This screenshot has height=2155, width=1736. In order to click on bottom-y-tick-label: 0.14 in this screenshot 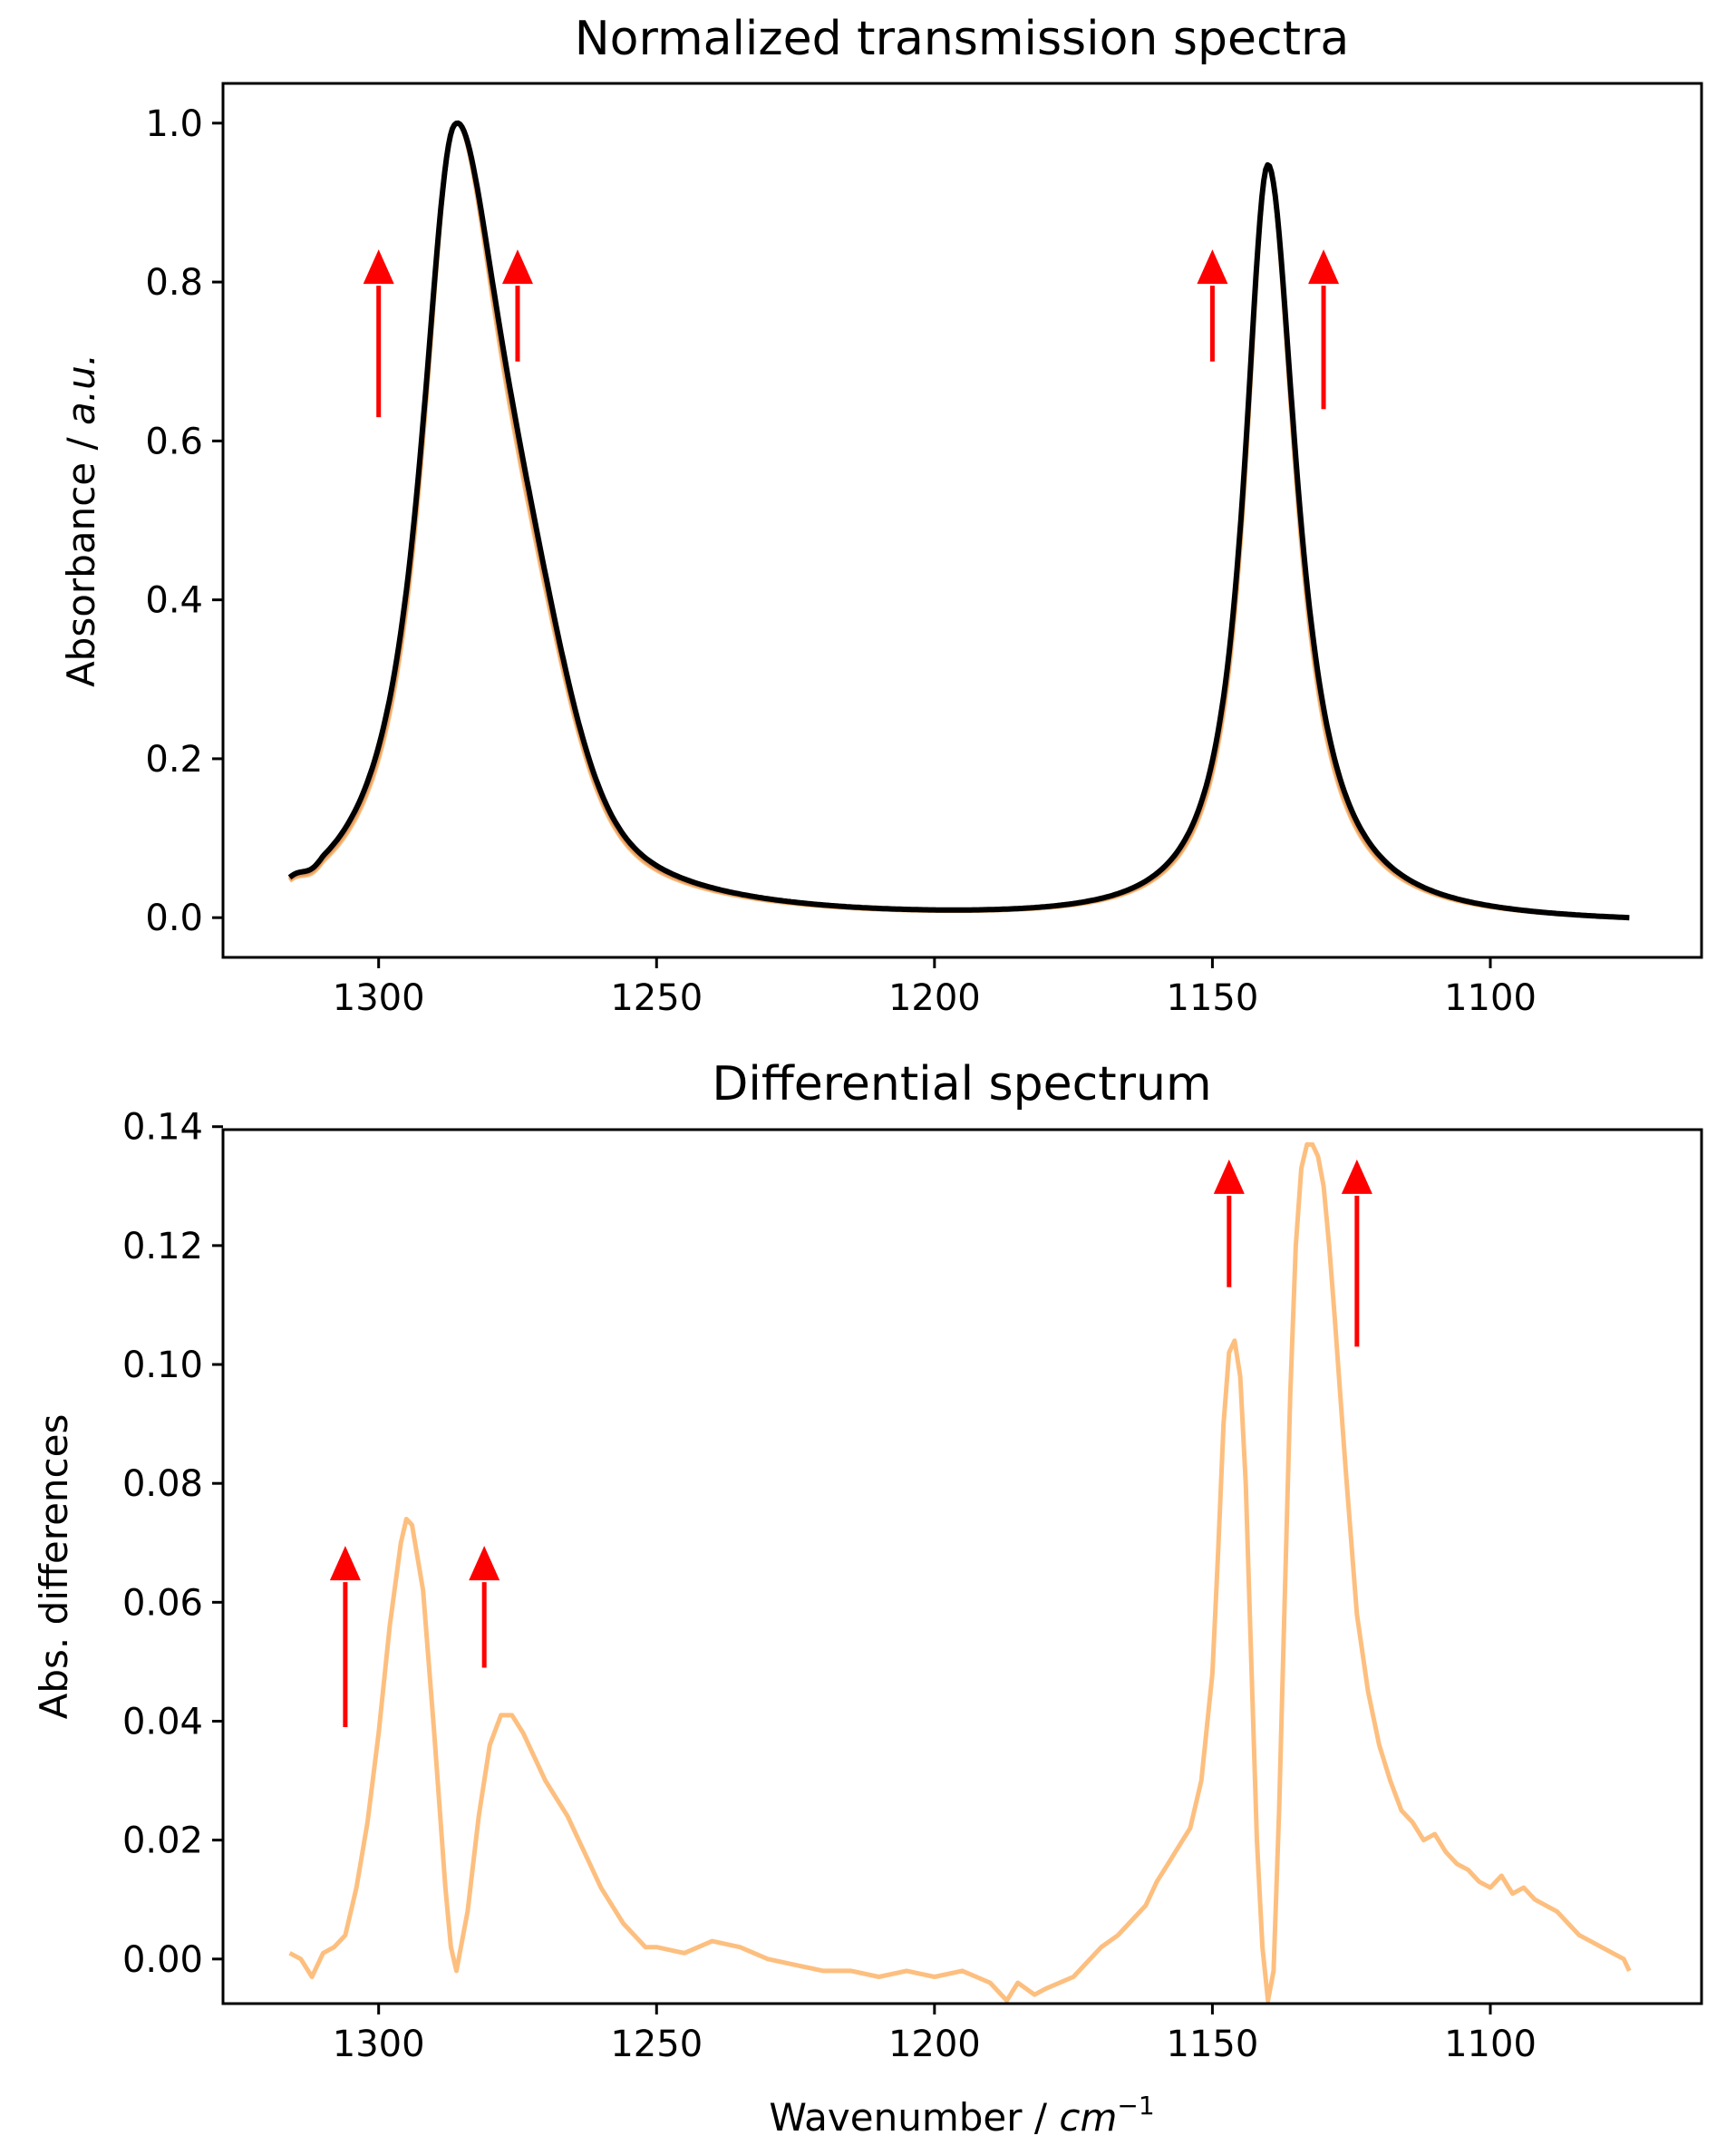, I will do `click(162, 1128)`.